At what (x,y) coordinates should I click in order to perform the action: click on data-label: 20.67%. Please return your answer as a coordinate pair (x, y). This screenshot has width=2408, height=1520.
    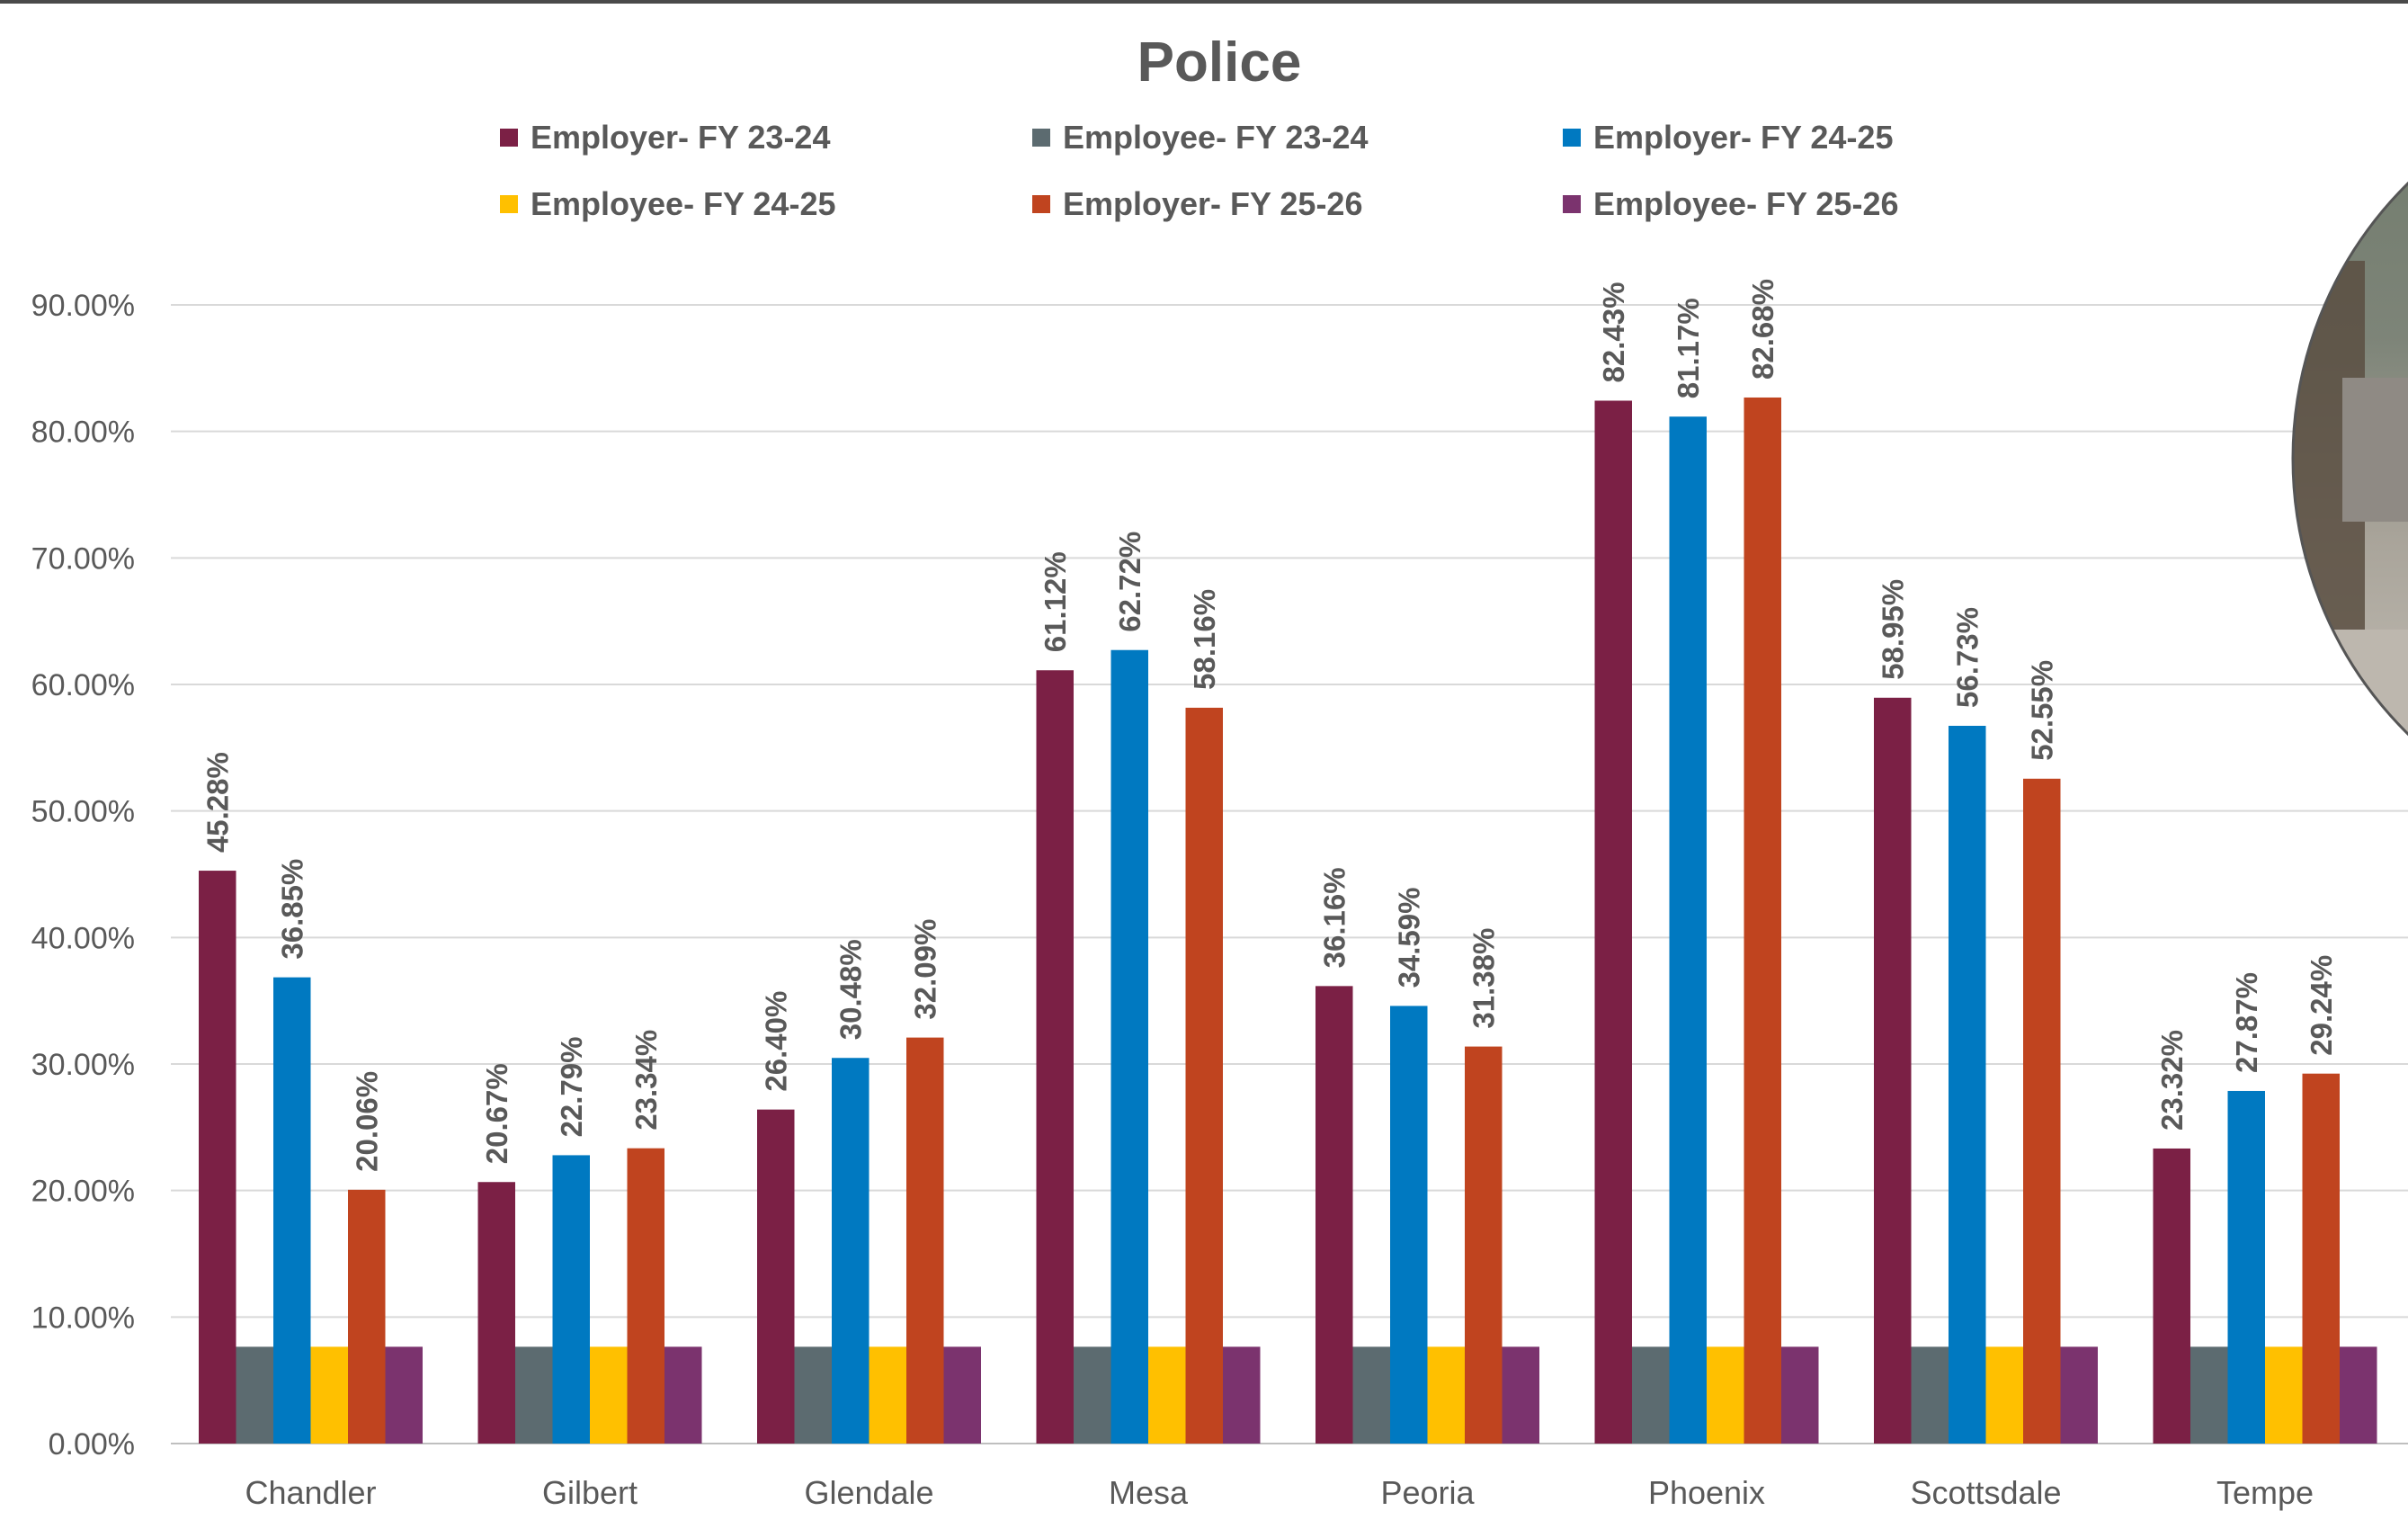
    Looking at the image, I should click on (496, 1114).